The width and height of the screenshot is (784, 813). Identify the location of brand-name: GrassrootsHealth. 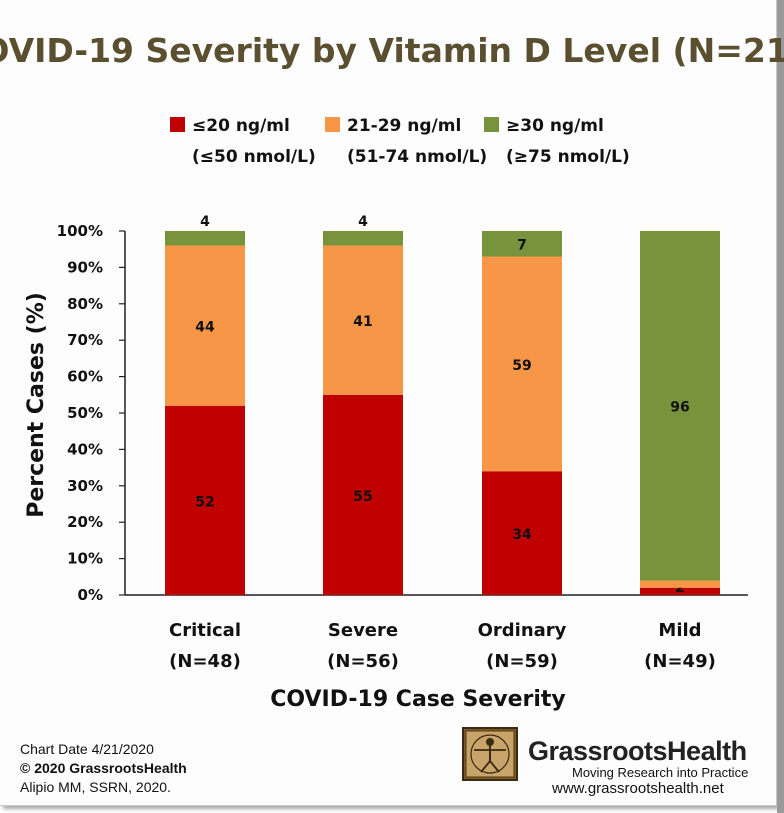
(637, 751).